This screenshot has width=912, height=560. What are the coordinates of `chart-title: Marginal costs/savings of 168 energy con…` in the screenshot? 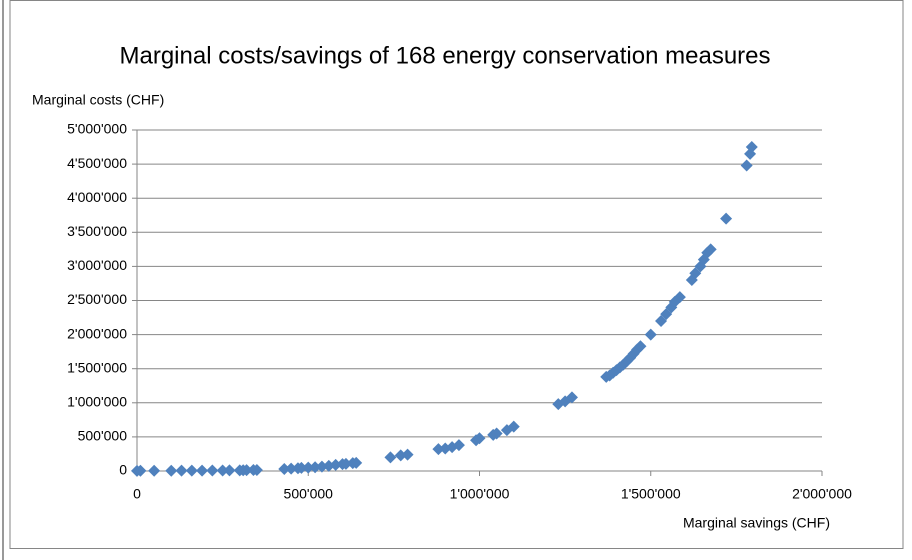 It's located at (445, 55).